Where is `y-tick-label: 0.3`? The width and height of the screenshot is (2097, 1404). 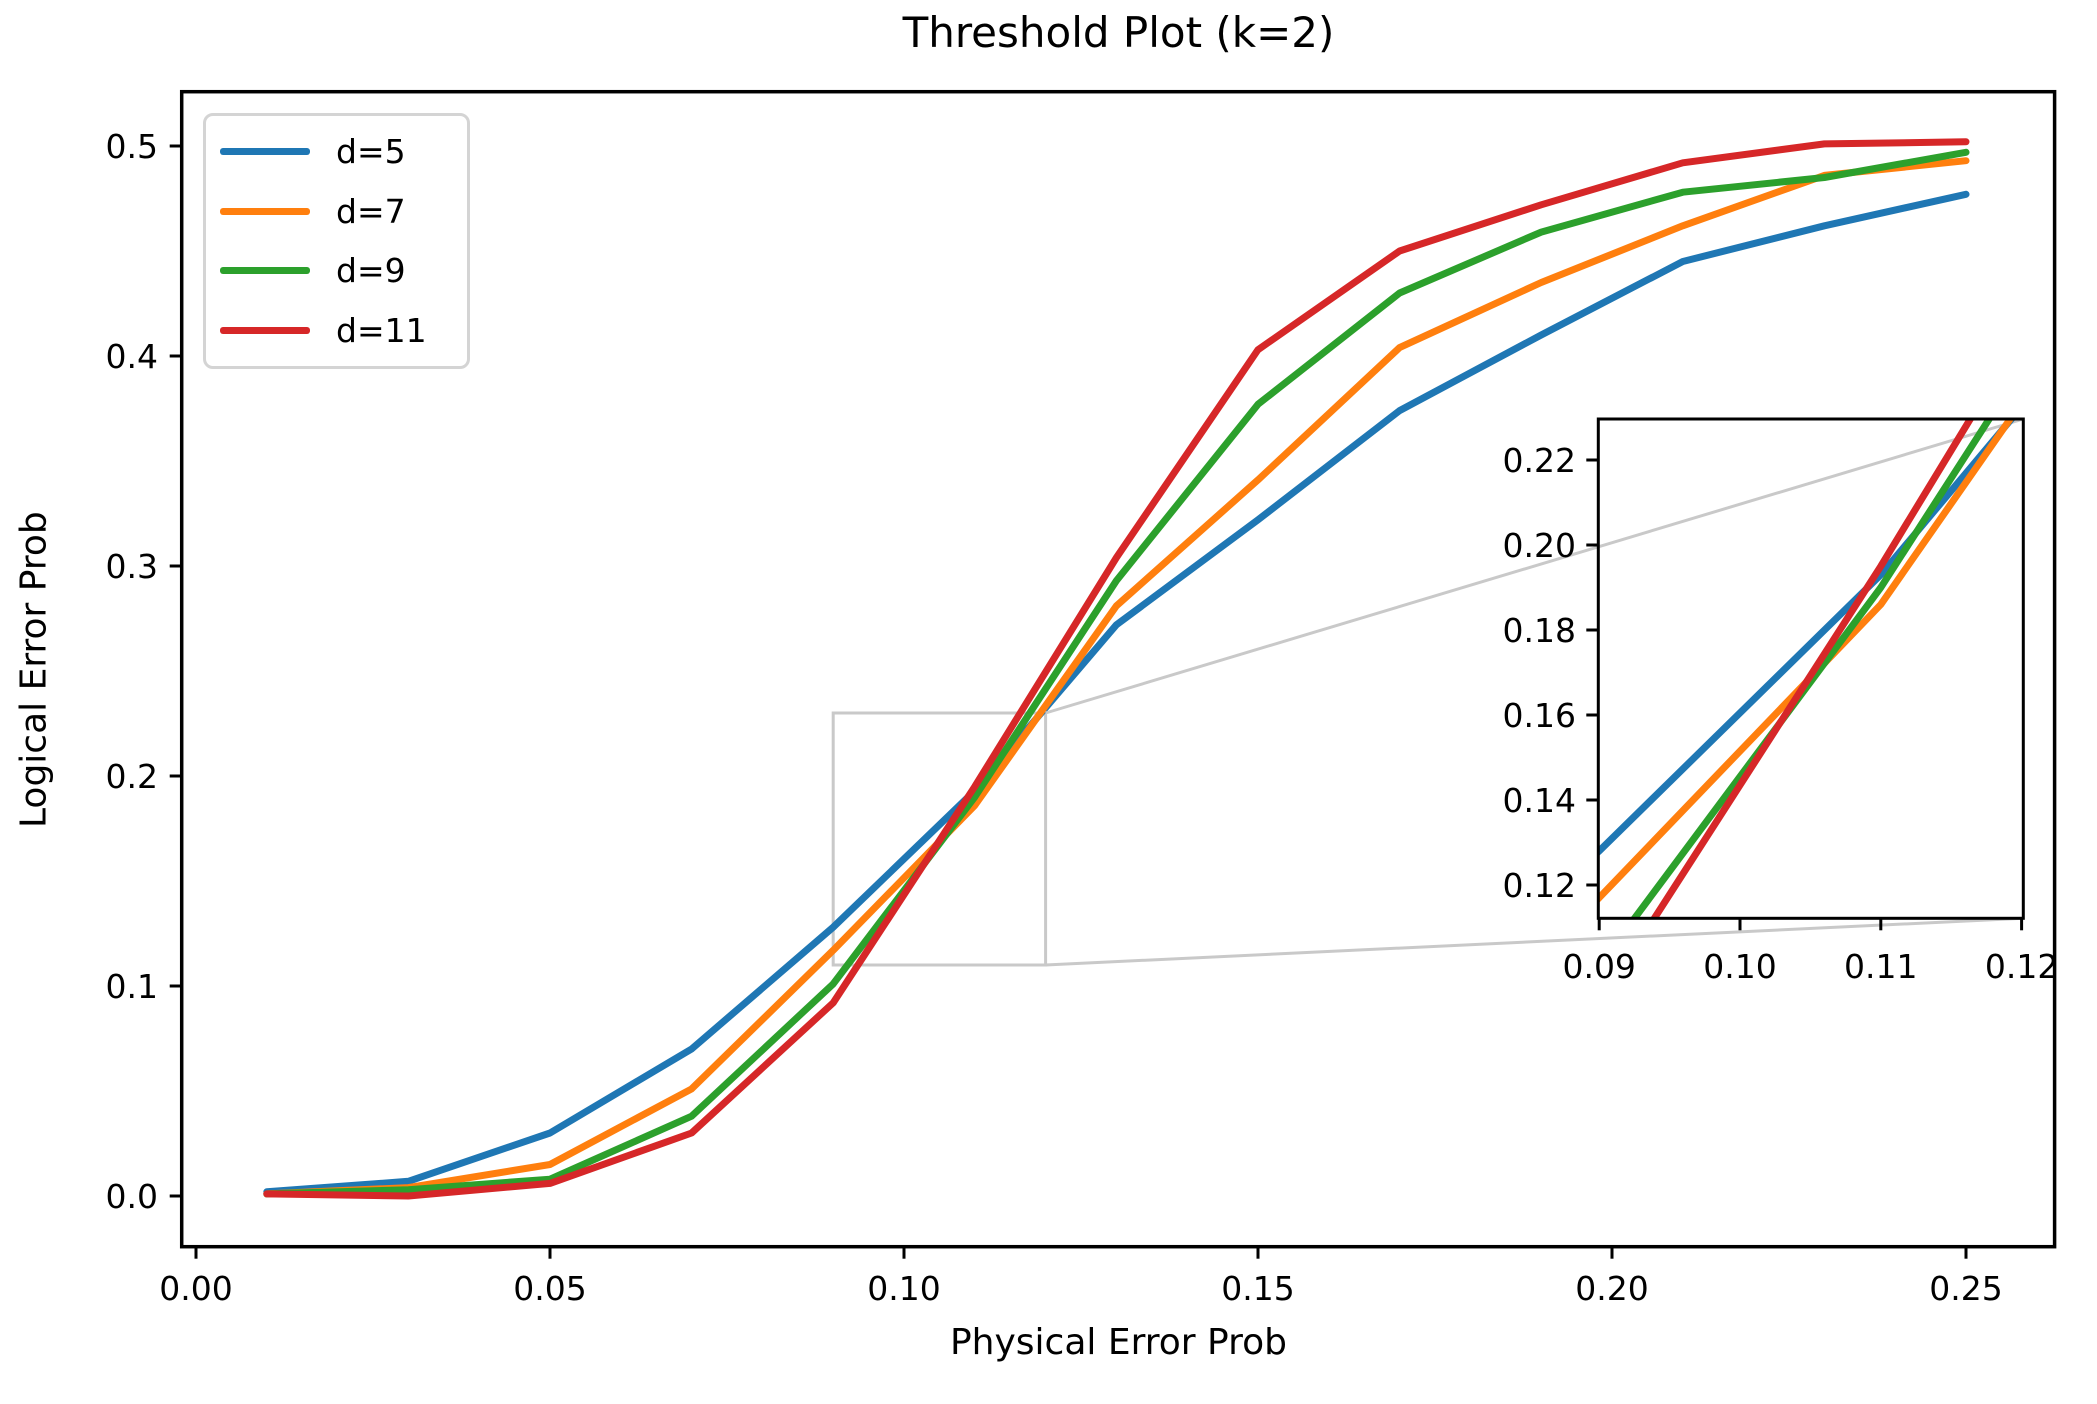 y-tick-label: 0.3 is located at coordinates (132, 566).